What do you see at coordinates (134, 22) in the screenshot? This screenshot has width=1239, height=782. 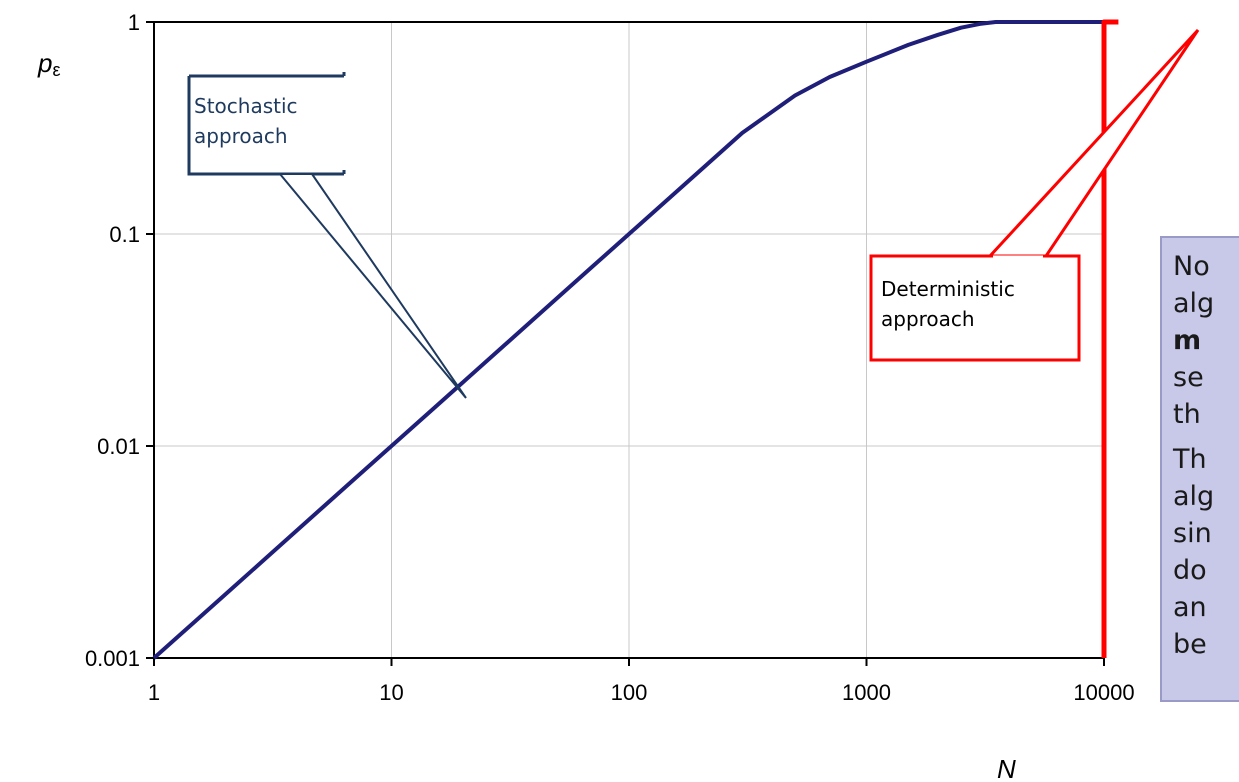 I see `y-tick-label: 1` at bounding box center [134, 22].